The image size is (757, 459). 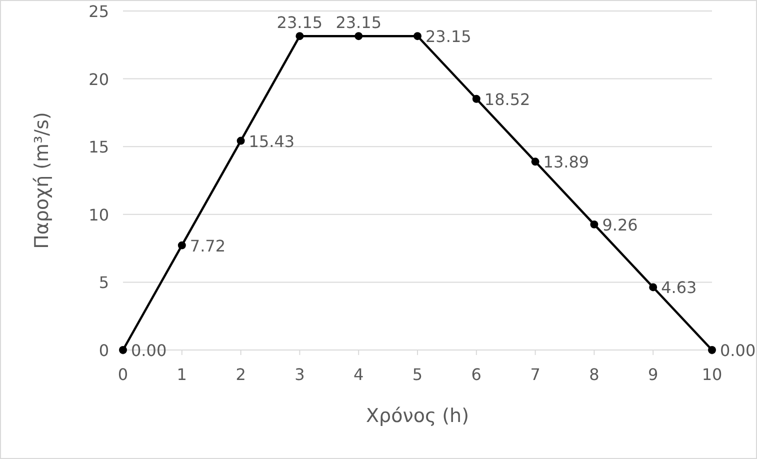 What do you see at coordinates (417, 374) in the screenshot?
I see `x-tick-label: 5` at bounding box center [417, 374].